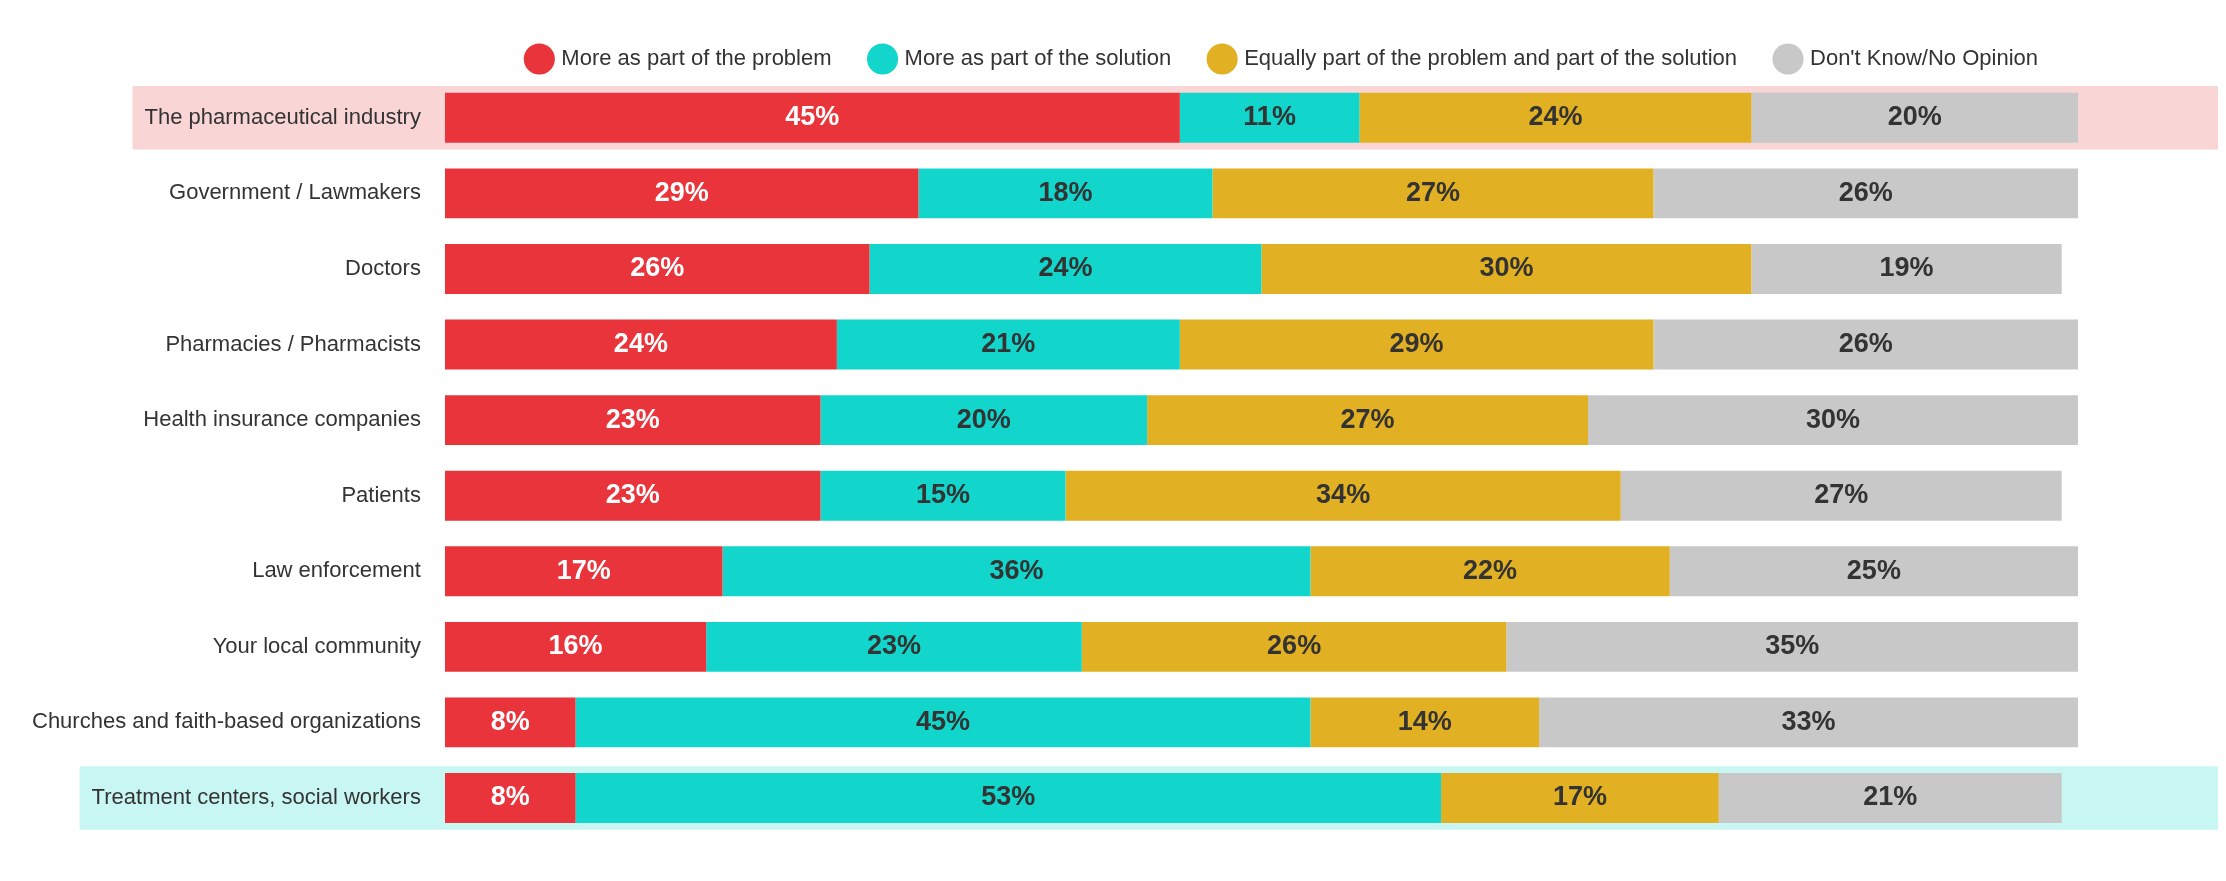  I want to click on y-tick-label: Churches and faith-based organizations, so click(226, 721).